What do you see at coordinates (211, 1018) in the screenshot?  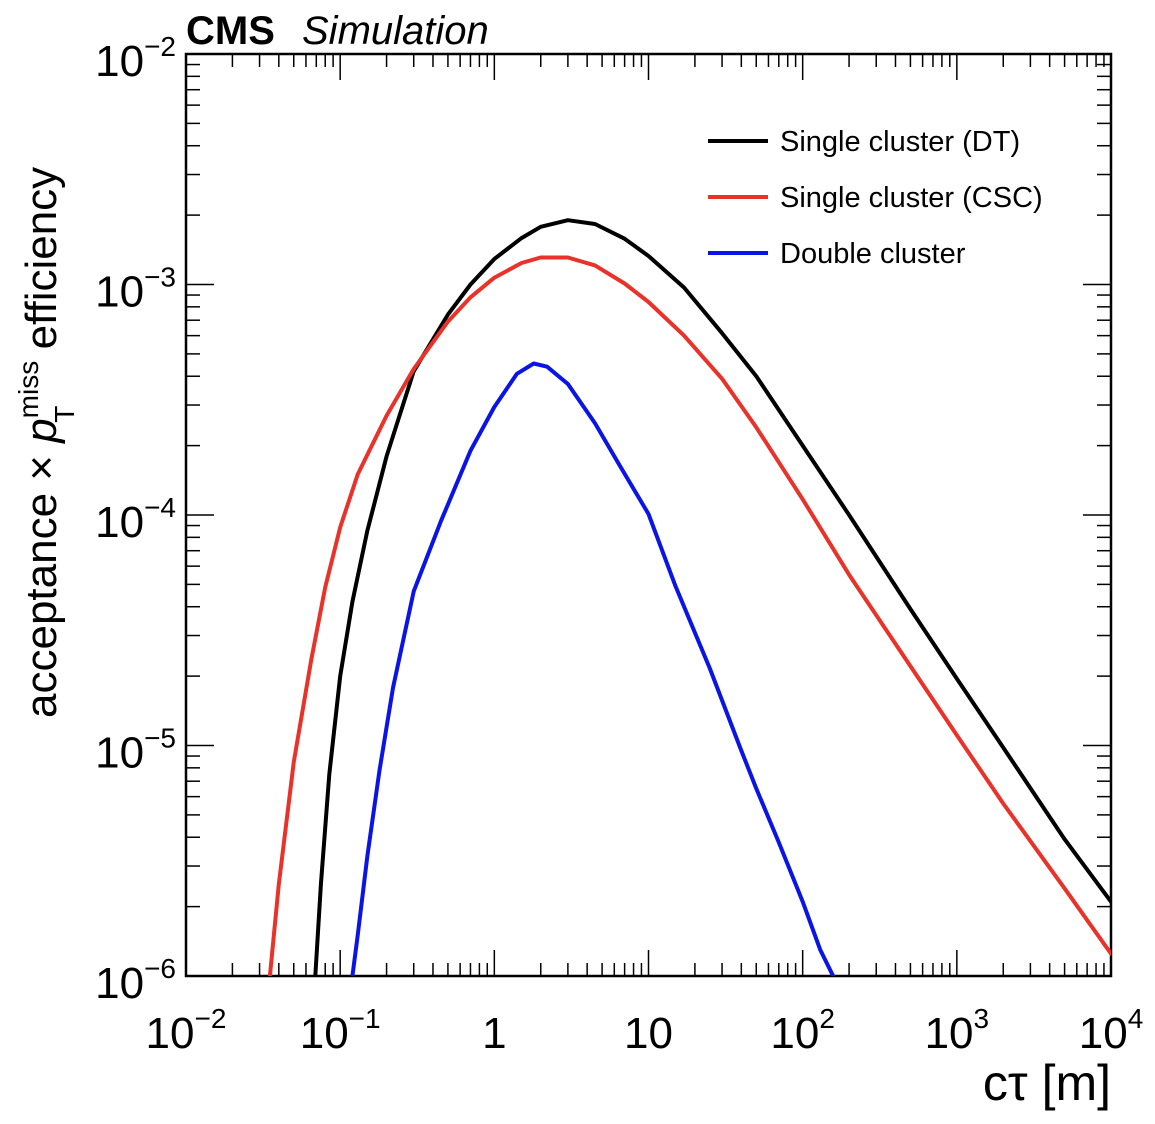 I see `x-tick-label-exponent: −2` at bounding box center [211, 1018].